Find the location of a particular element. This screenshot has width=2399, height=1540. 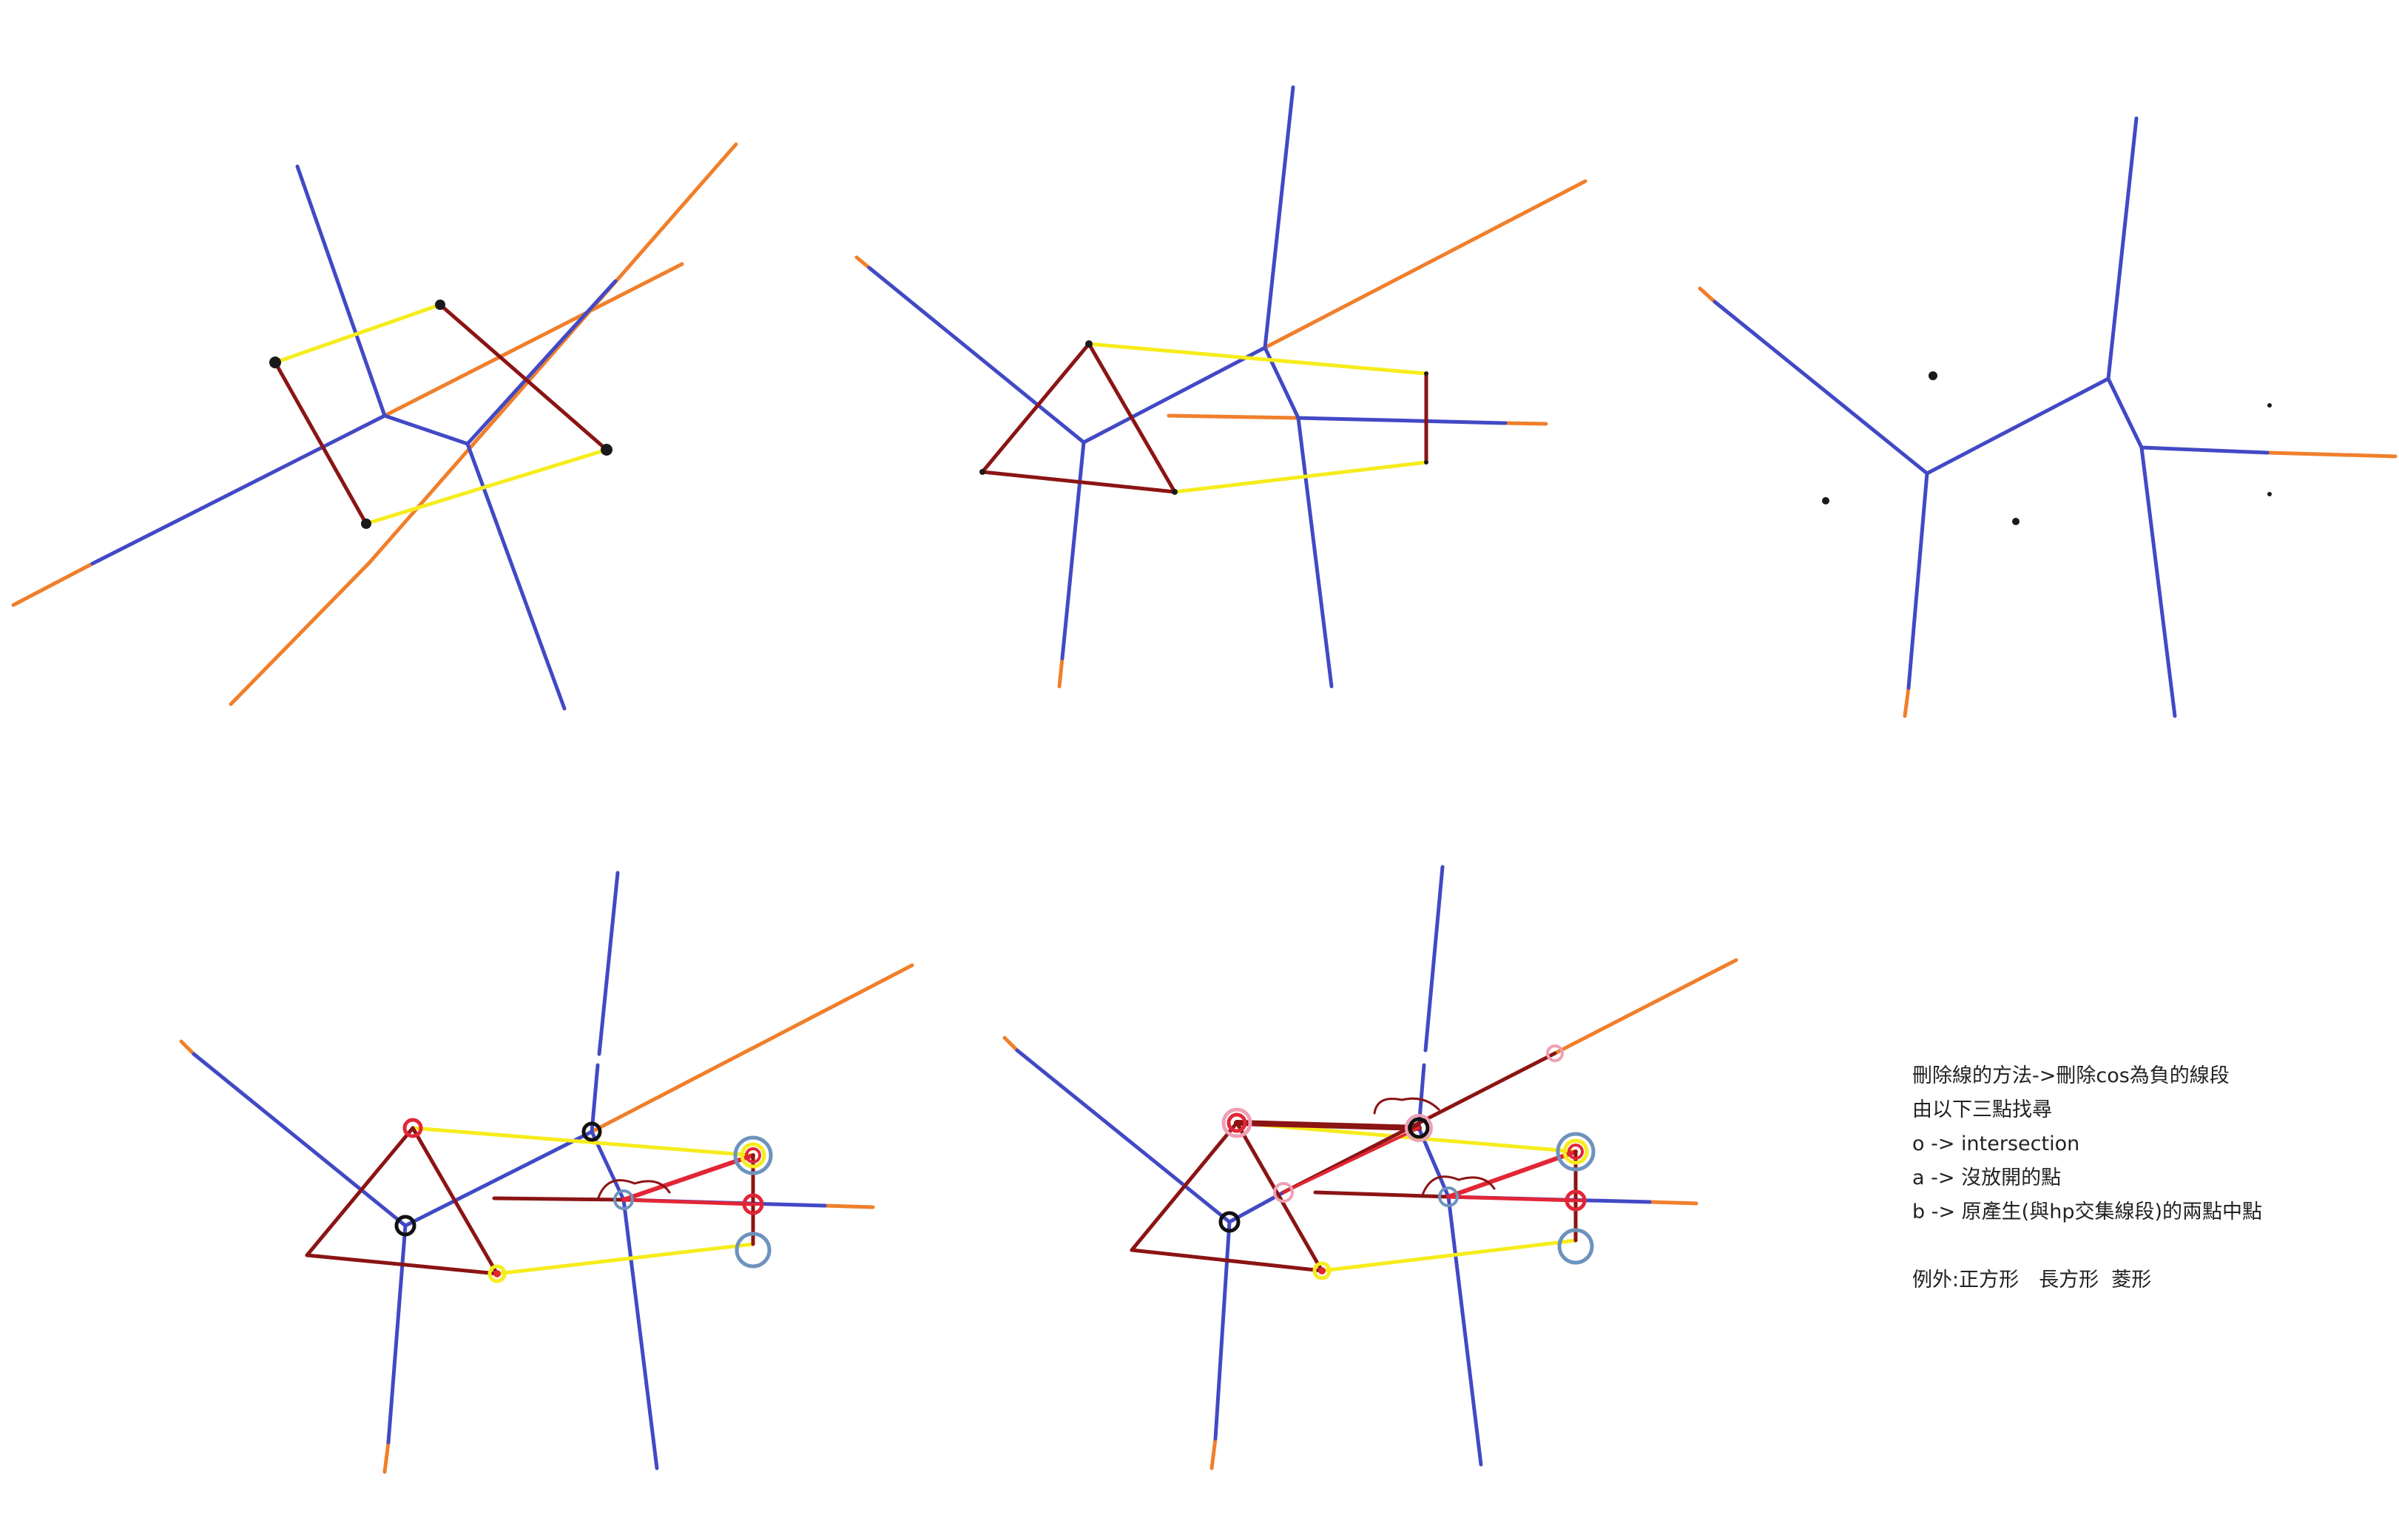

note-find-by-three-points: 由以下三點找尋 is located at coordinates (1982, 1109).